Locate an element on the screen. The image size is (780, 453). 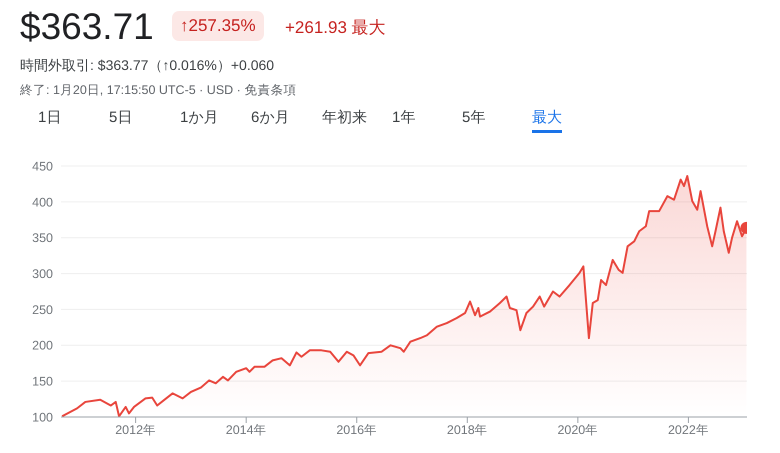
y-tick-label: 350 is located at coordinates (43, 238).